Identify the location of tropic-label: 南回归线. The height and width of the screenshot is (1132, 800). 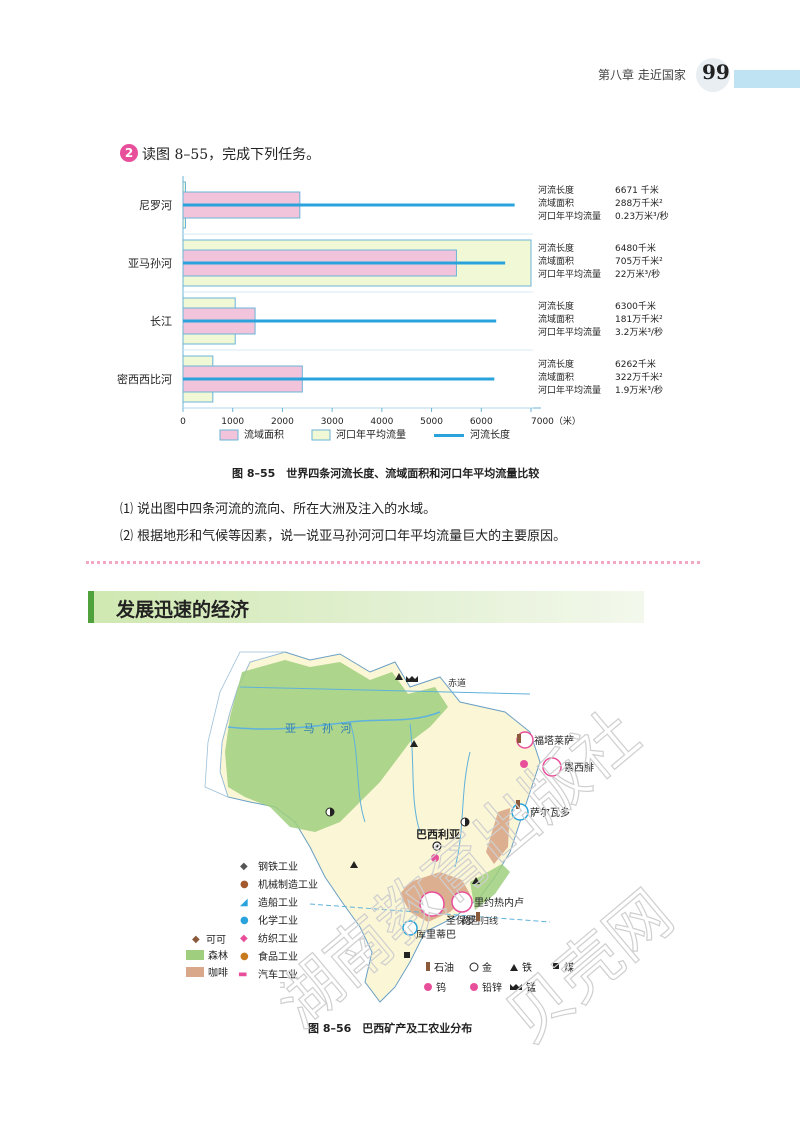
(480, 921).